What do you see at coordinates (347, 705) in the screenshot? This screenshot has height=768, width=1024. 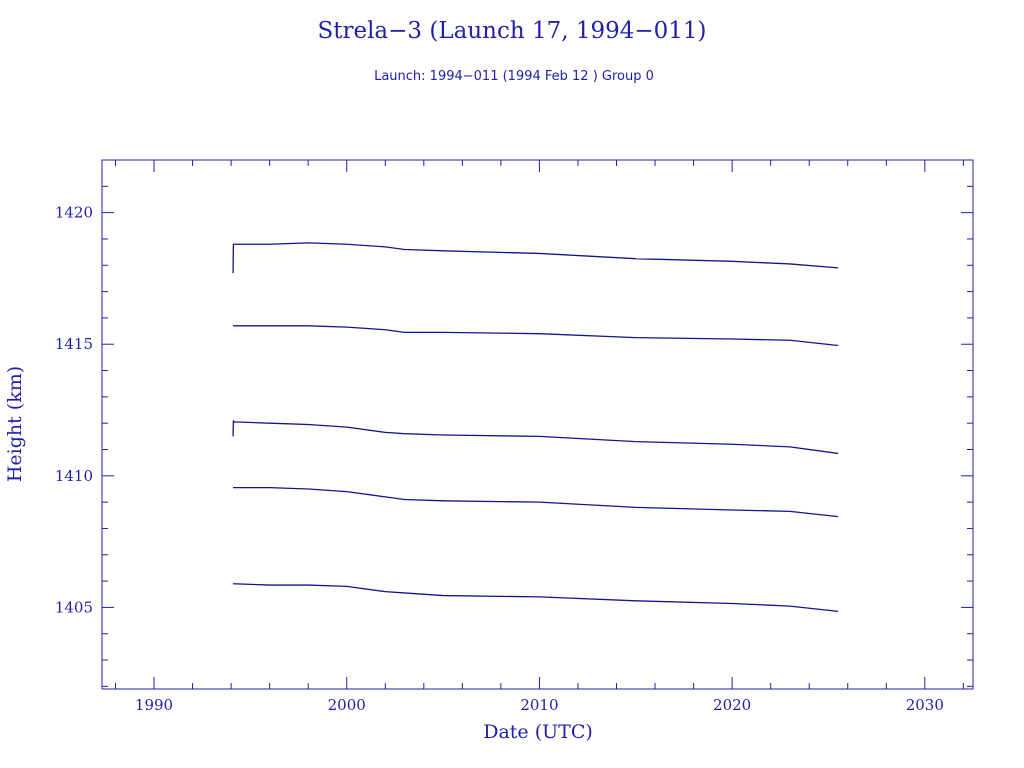 I see `x-tick-label: 2000` at bounding box center [347, 705].